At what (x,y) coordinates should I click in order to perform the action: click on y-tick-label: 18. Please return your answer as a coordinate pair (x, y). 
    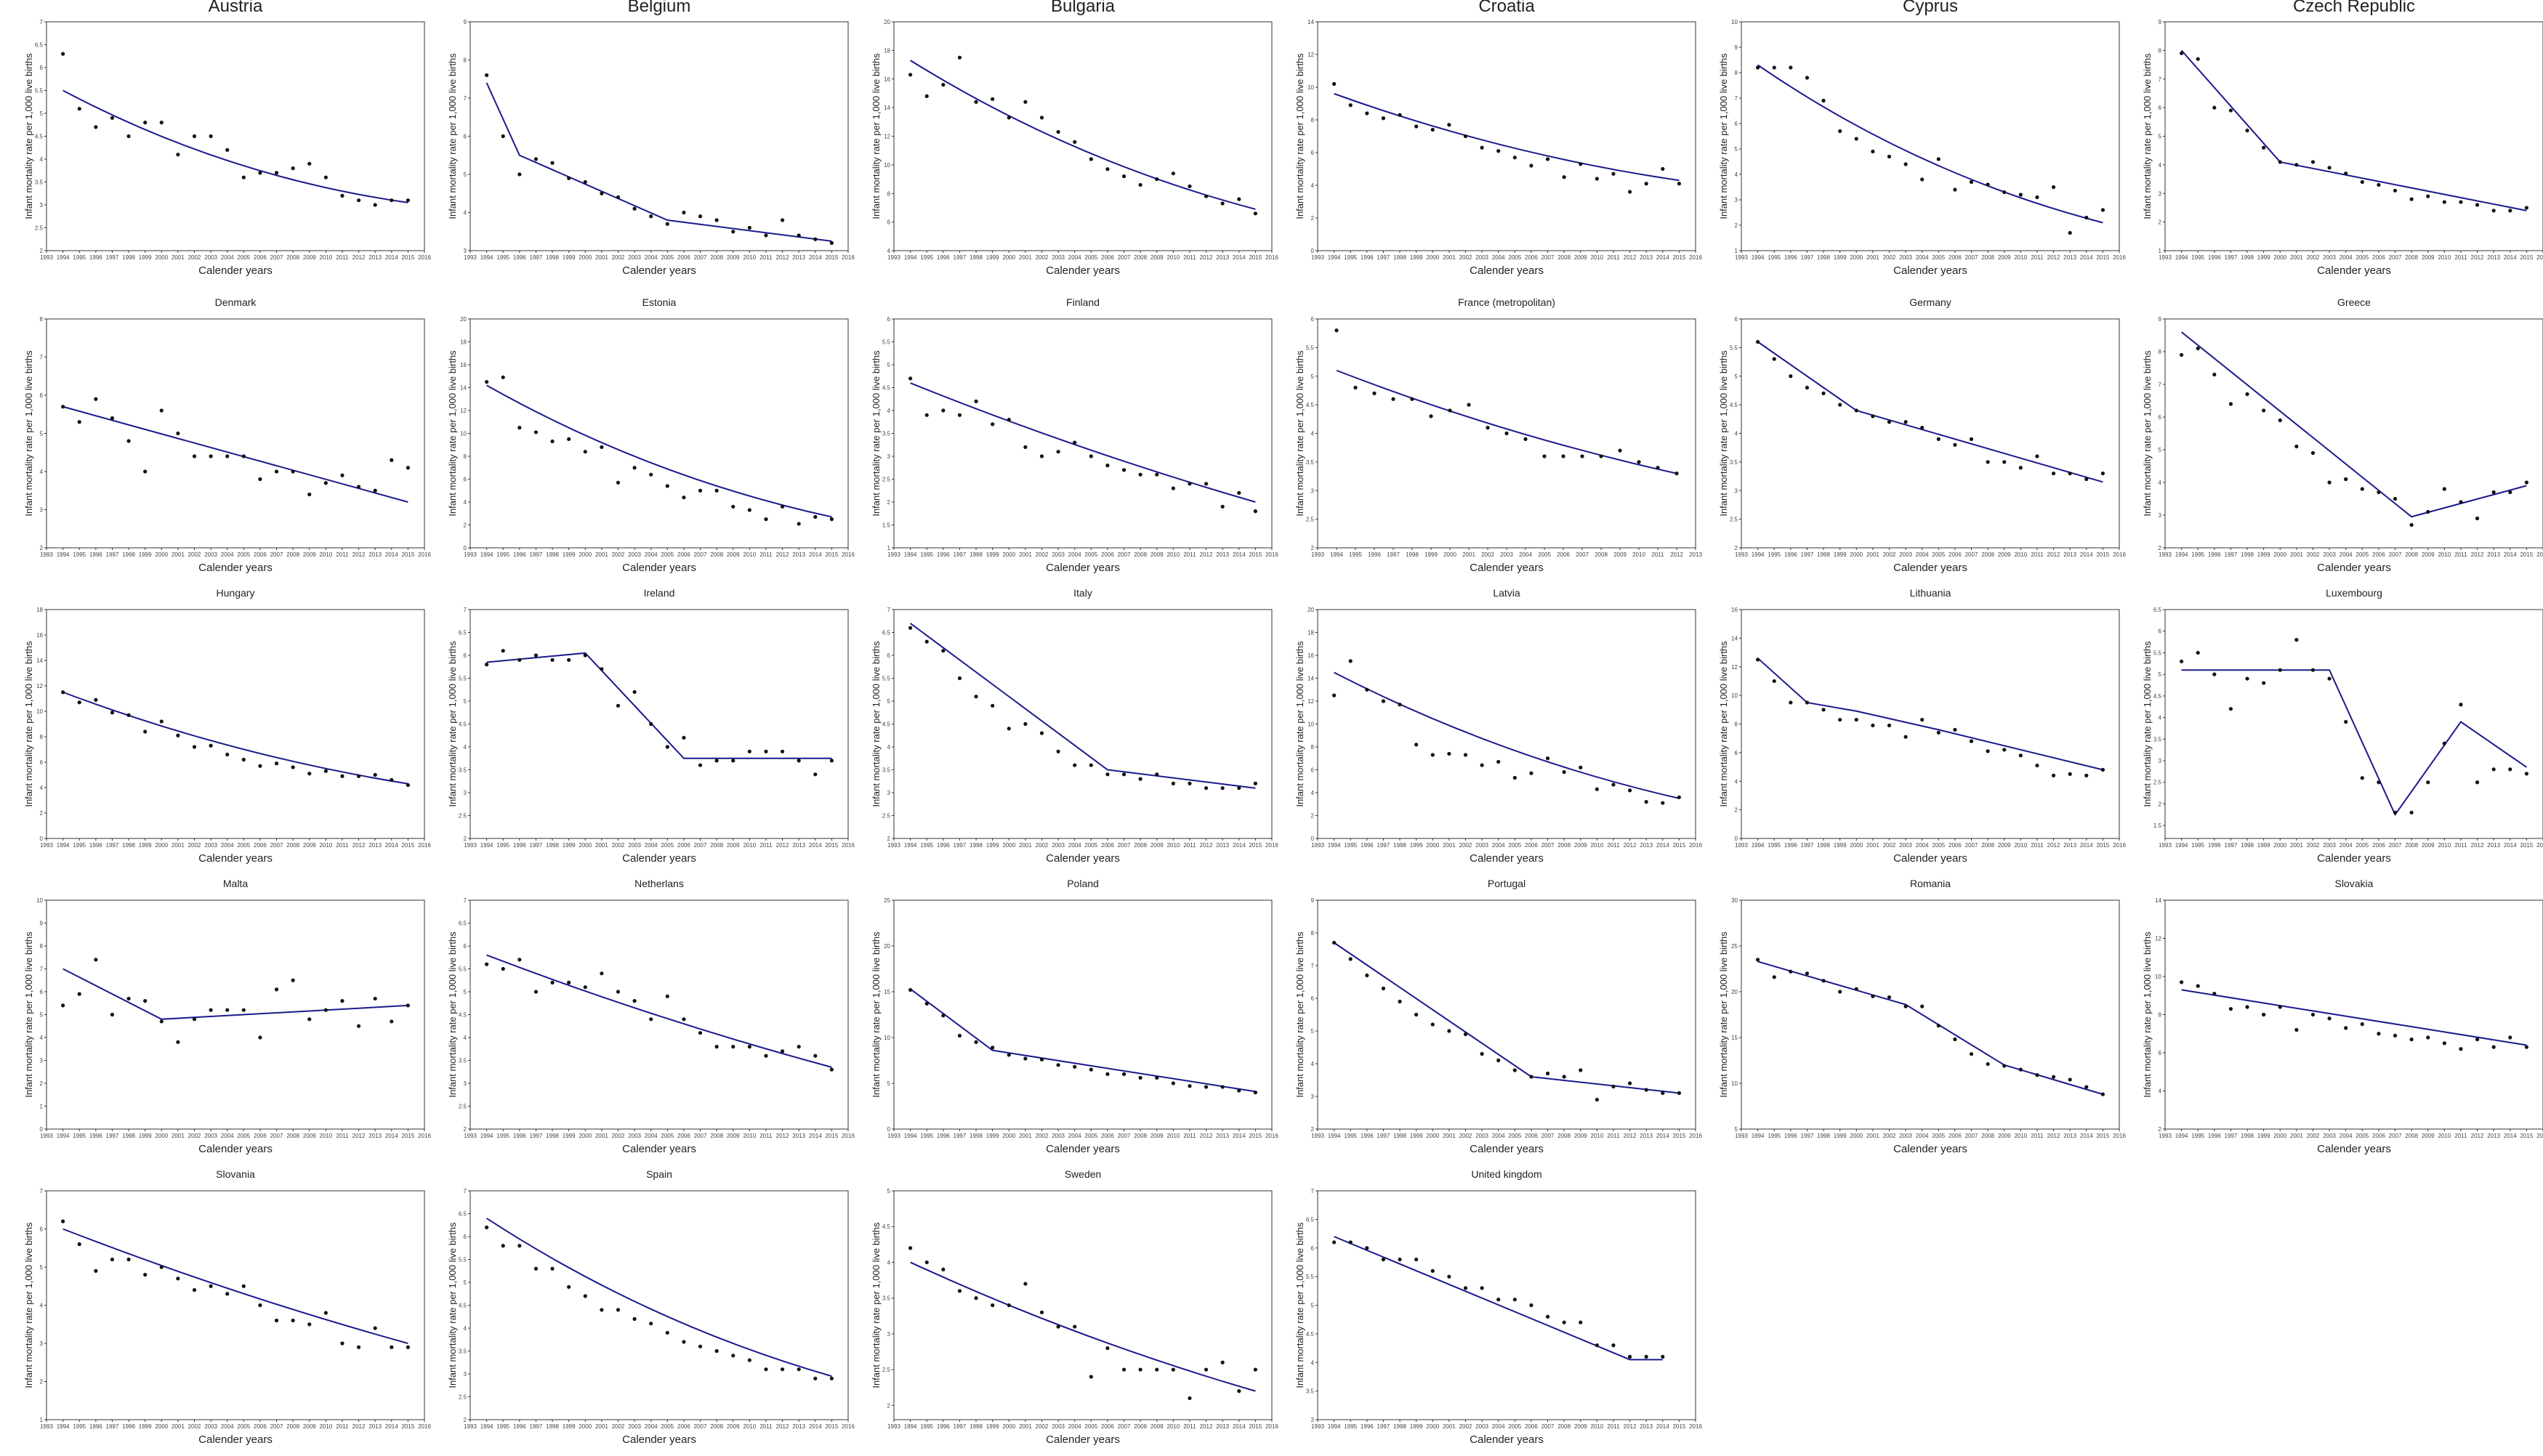
    Looking at the image, I should click on (463, 342).